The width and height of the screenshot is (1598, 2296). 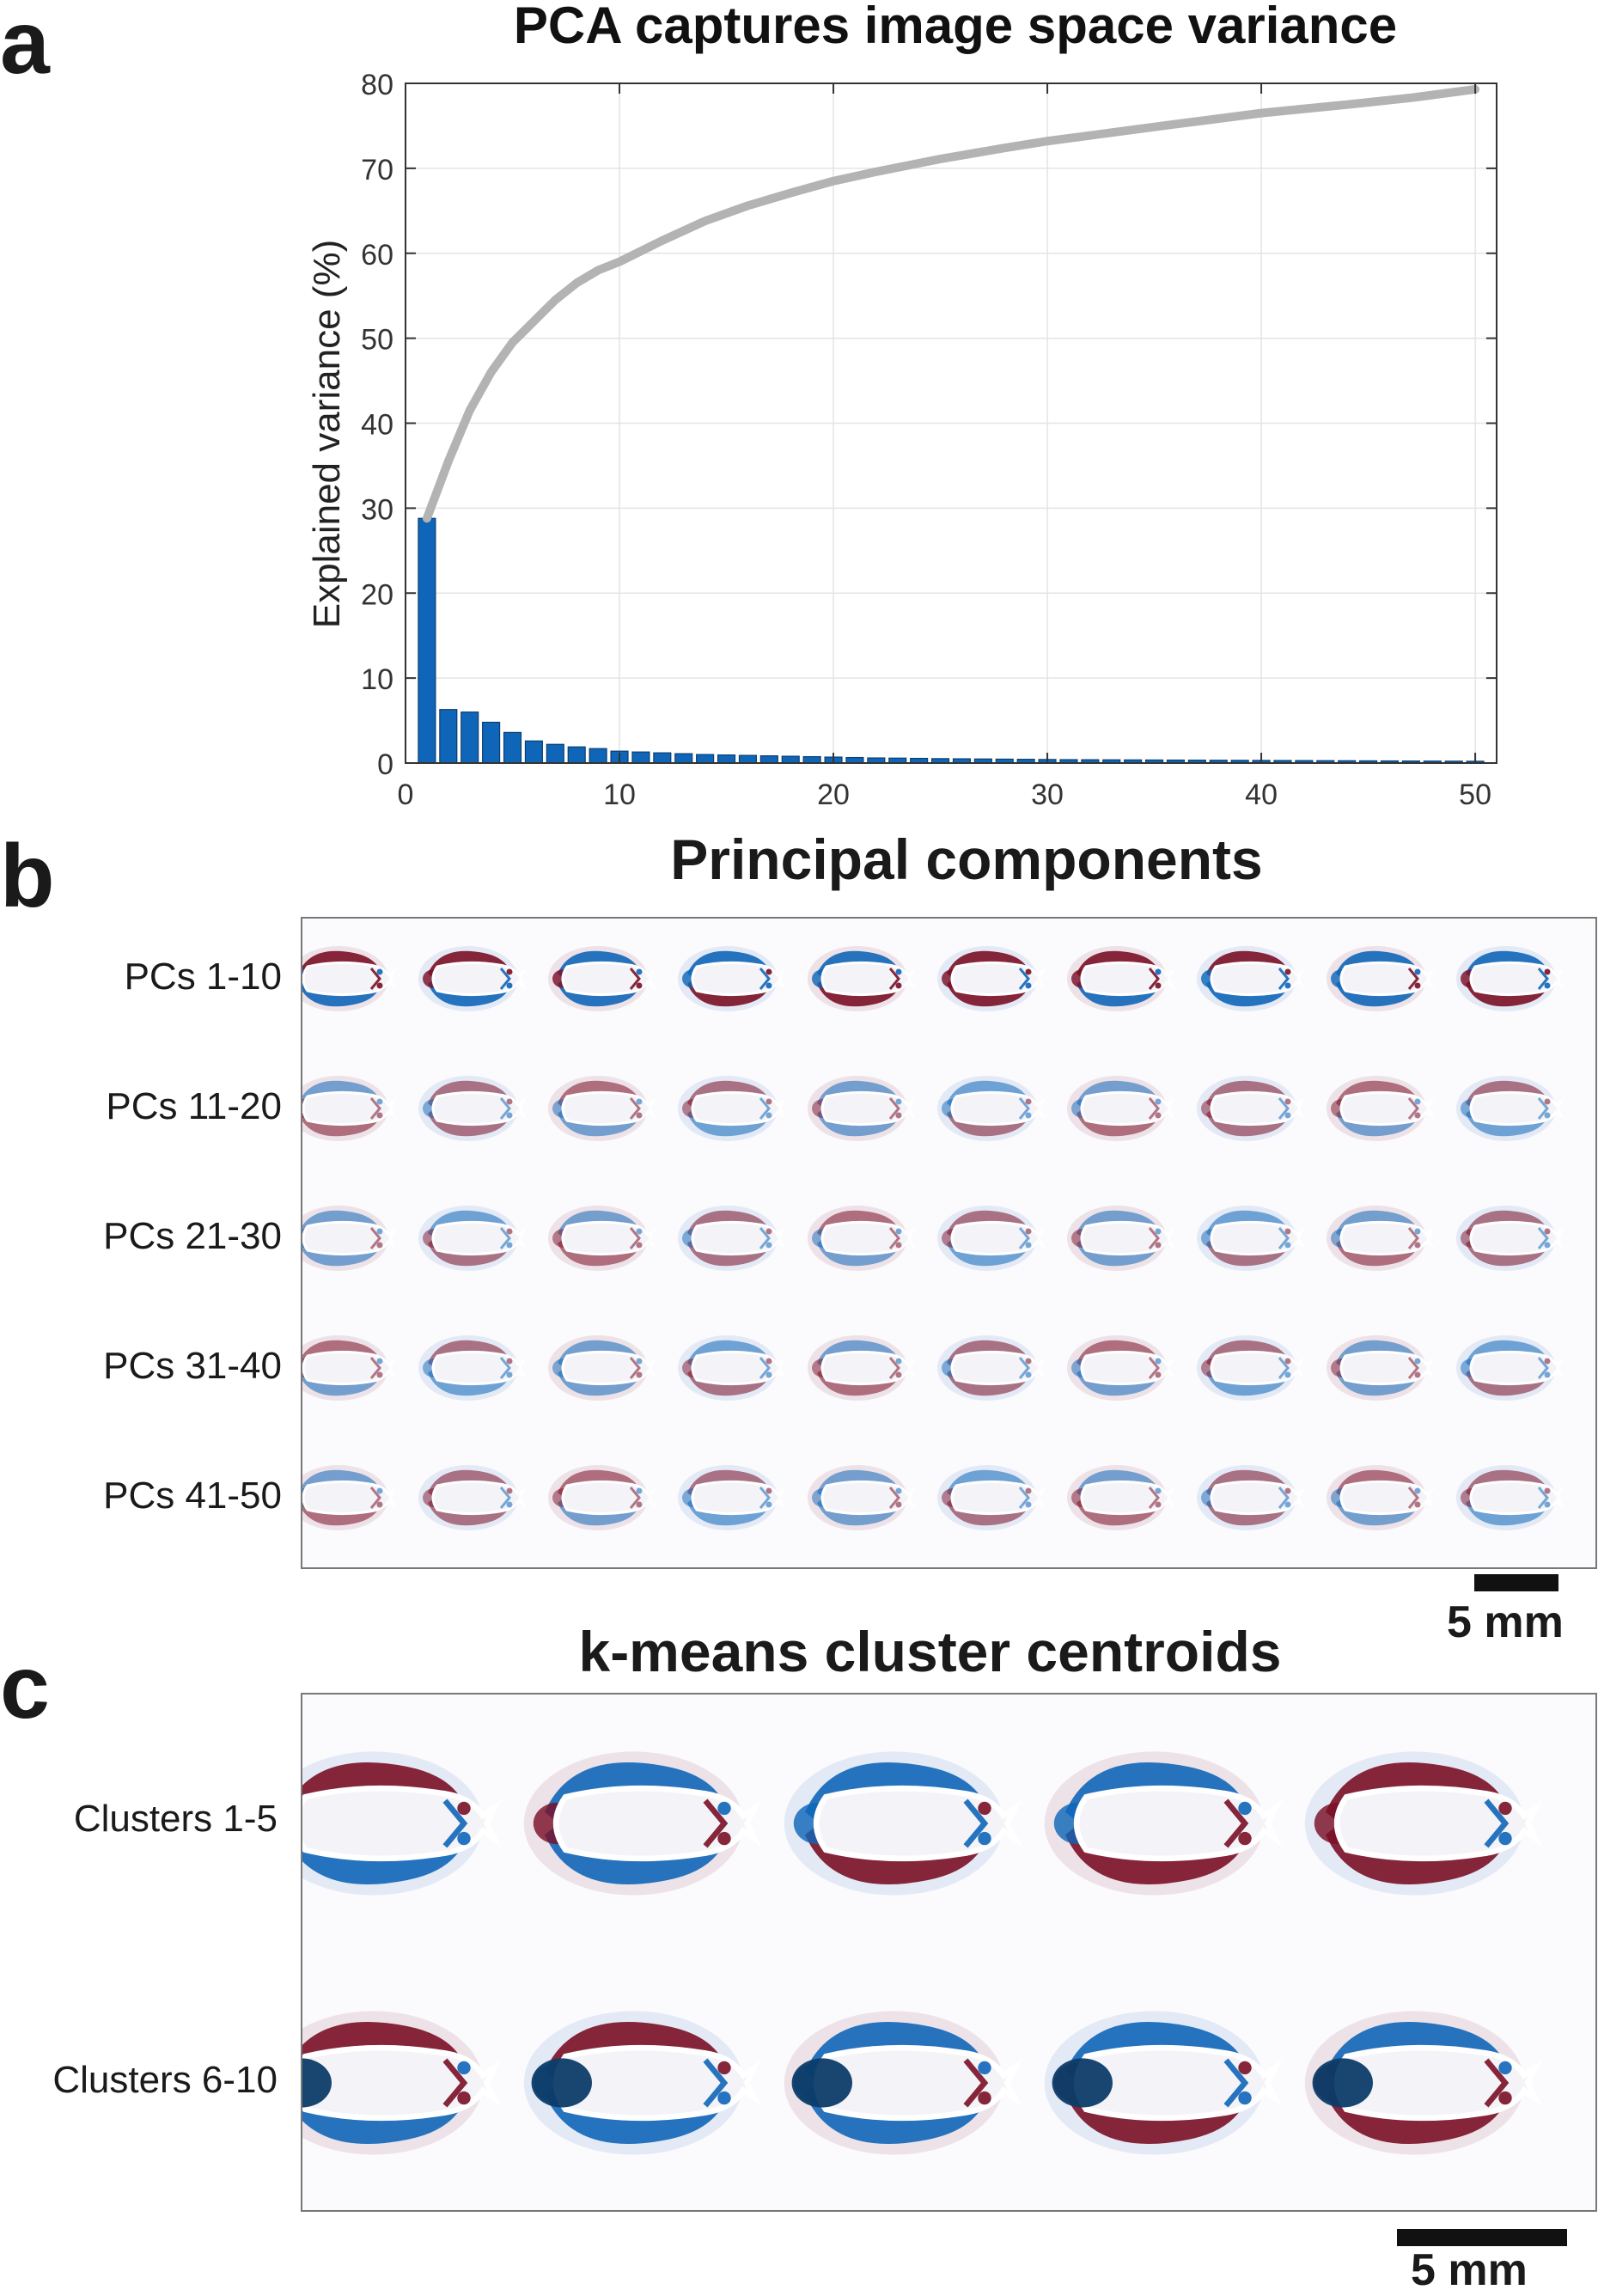 I want to click on pc-row-label-4: PCs 31-40, so click(x=192, y=1366).